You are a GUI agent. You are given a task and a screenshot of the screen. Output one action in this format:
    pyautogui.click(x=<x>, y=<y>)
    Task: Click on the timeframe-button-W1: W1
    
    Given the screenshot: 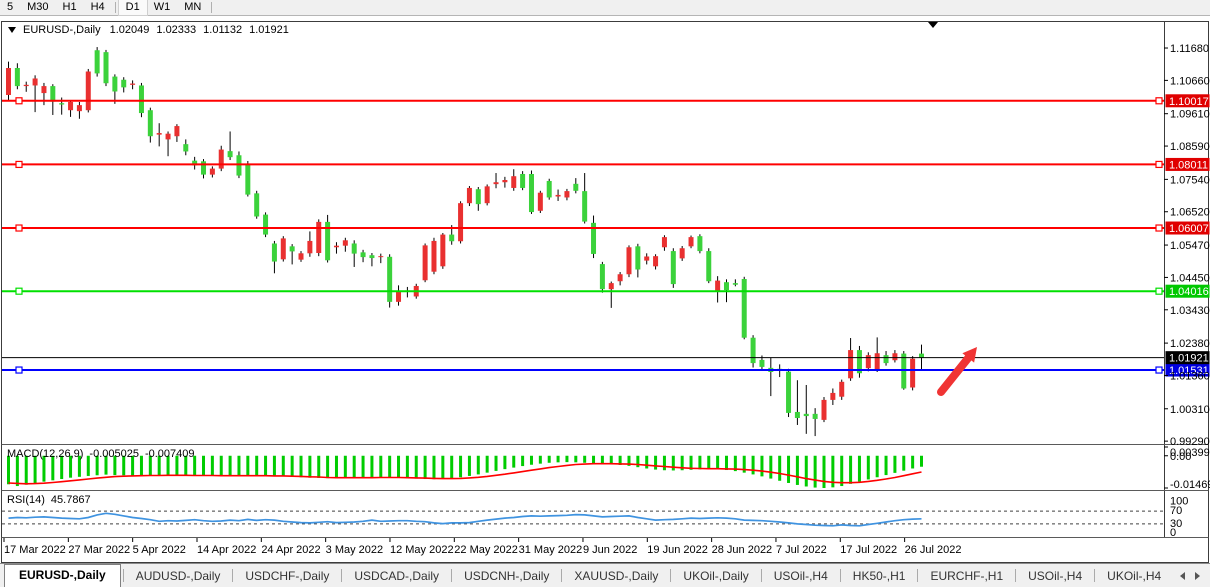 What is the action you would take?
    pyautogui.click(x=162, y=7)
    